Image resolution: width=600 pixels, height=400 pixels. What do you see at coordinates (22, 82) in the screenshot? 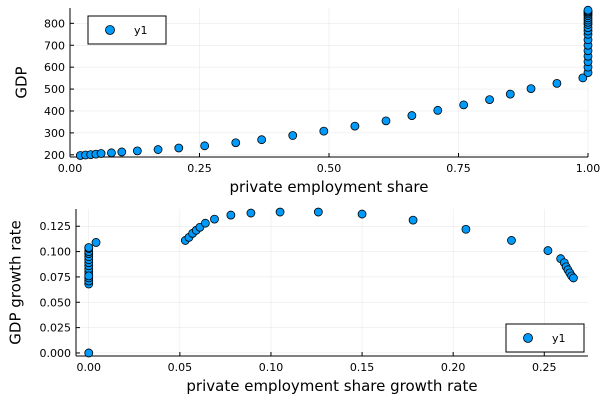
I see `y-axis-title: GDP` at bounding box center [22, 82].